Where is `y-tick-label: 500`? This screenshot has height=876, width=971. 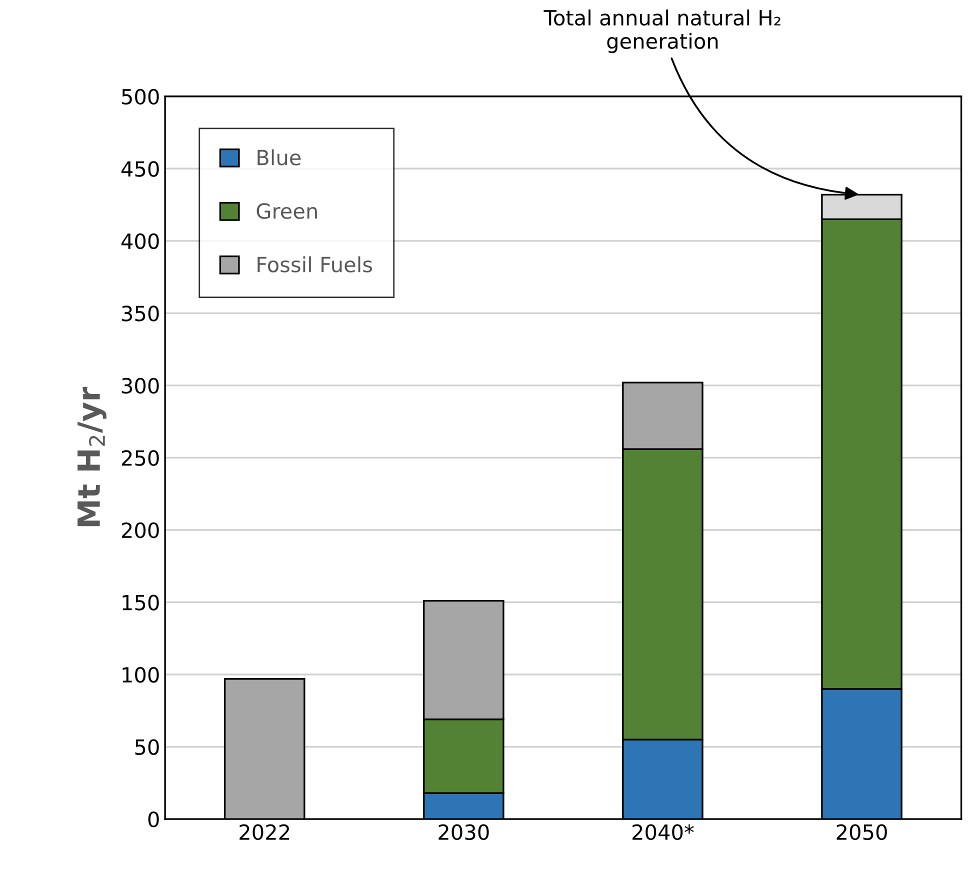 y-tick-label: 500 is located at coordinates (140, 96).